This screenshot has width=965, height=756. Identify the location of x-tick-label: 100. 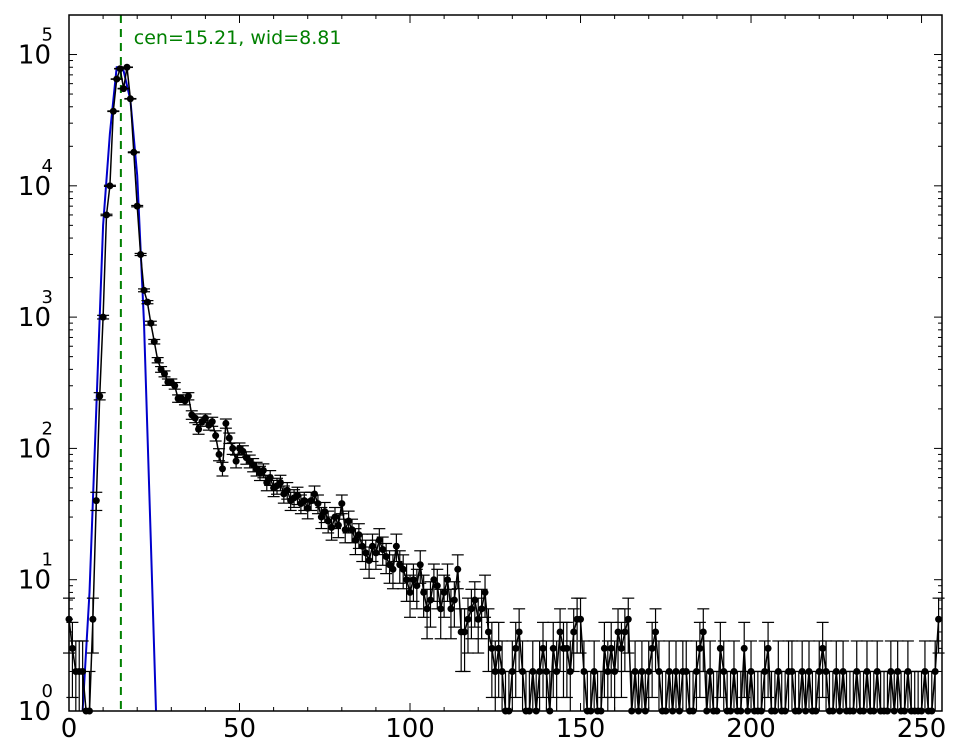
(410, 729).